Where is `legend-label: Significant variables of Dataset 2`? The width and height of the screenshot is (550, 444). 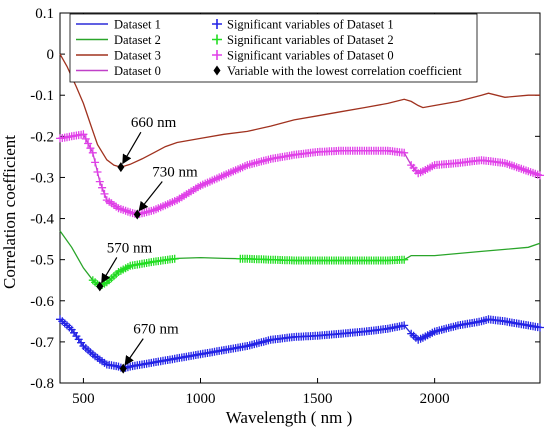 legend-label: Significant variables of Dataset 2 is located at coordinates (310, 40).